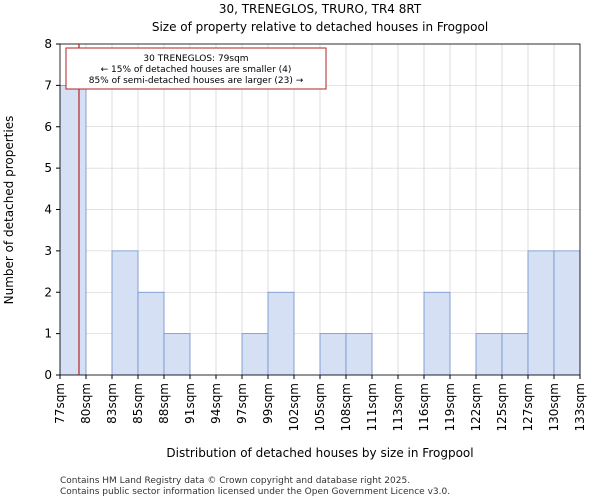  What do you see at coordinates (554, 407) in the screenshot?
I see `x-tick-label: 130sqm` at bounding box center [554, 407].